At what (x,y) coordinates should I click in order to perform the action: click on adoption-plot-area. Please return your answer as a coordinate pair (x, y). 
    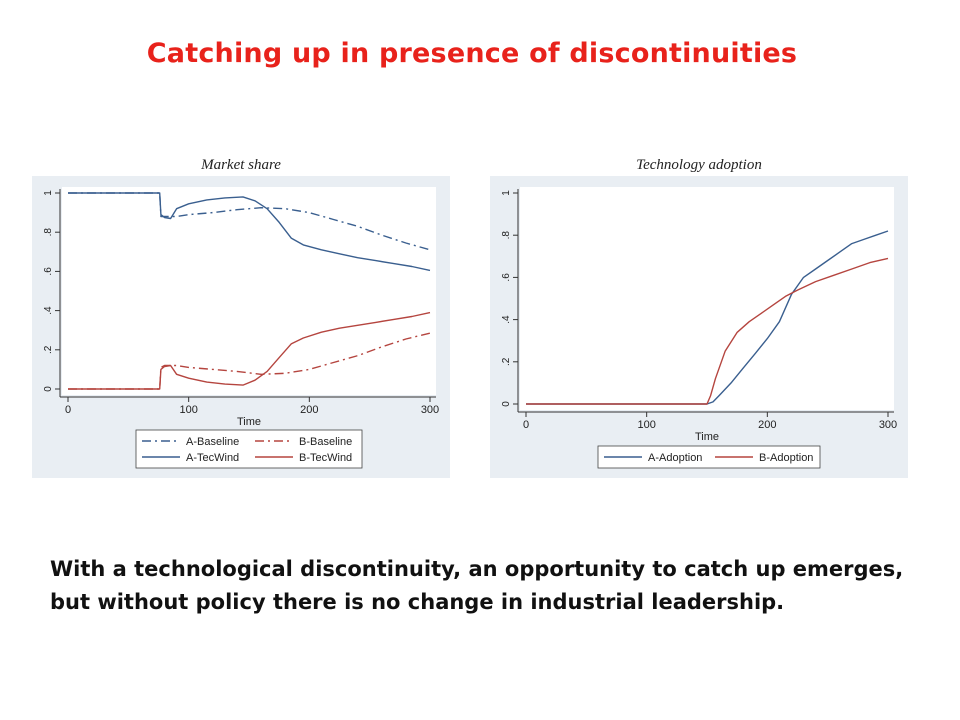
    Looking at the image, I should click on (707, 298).